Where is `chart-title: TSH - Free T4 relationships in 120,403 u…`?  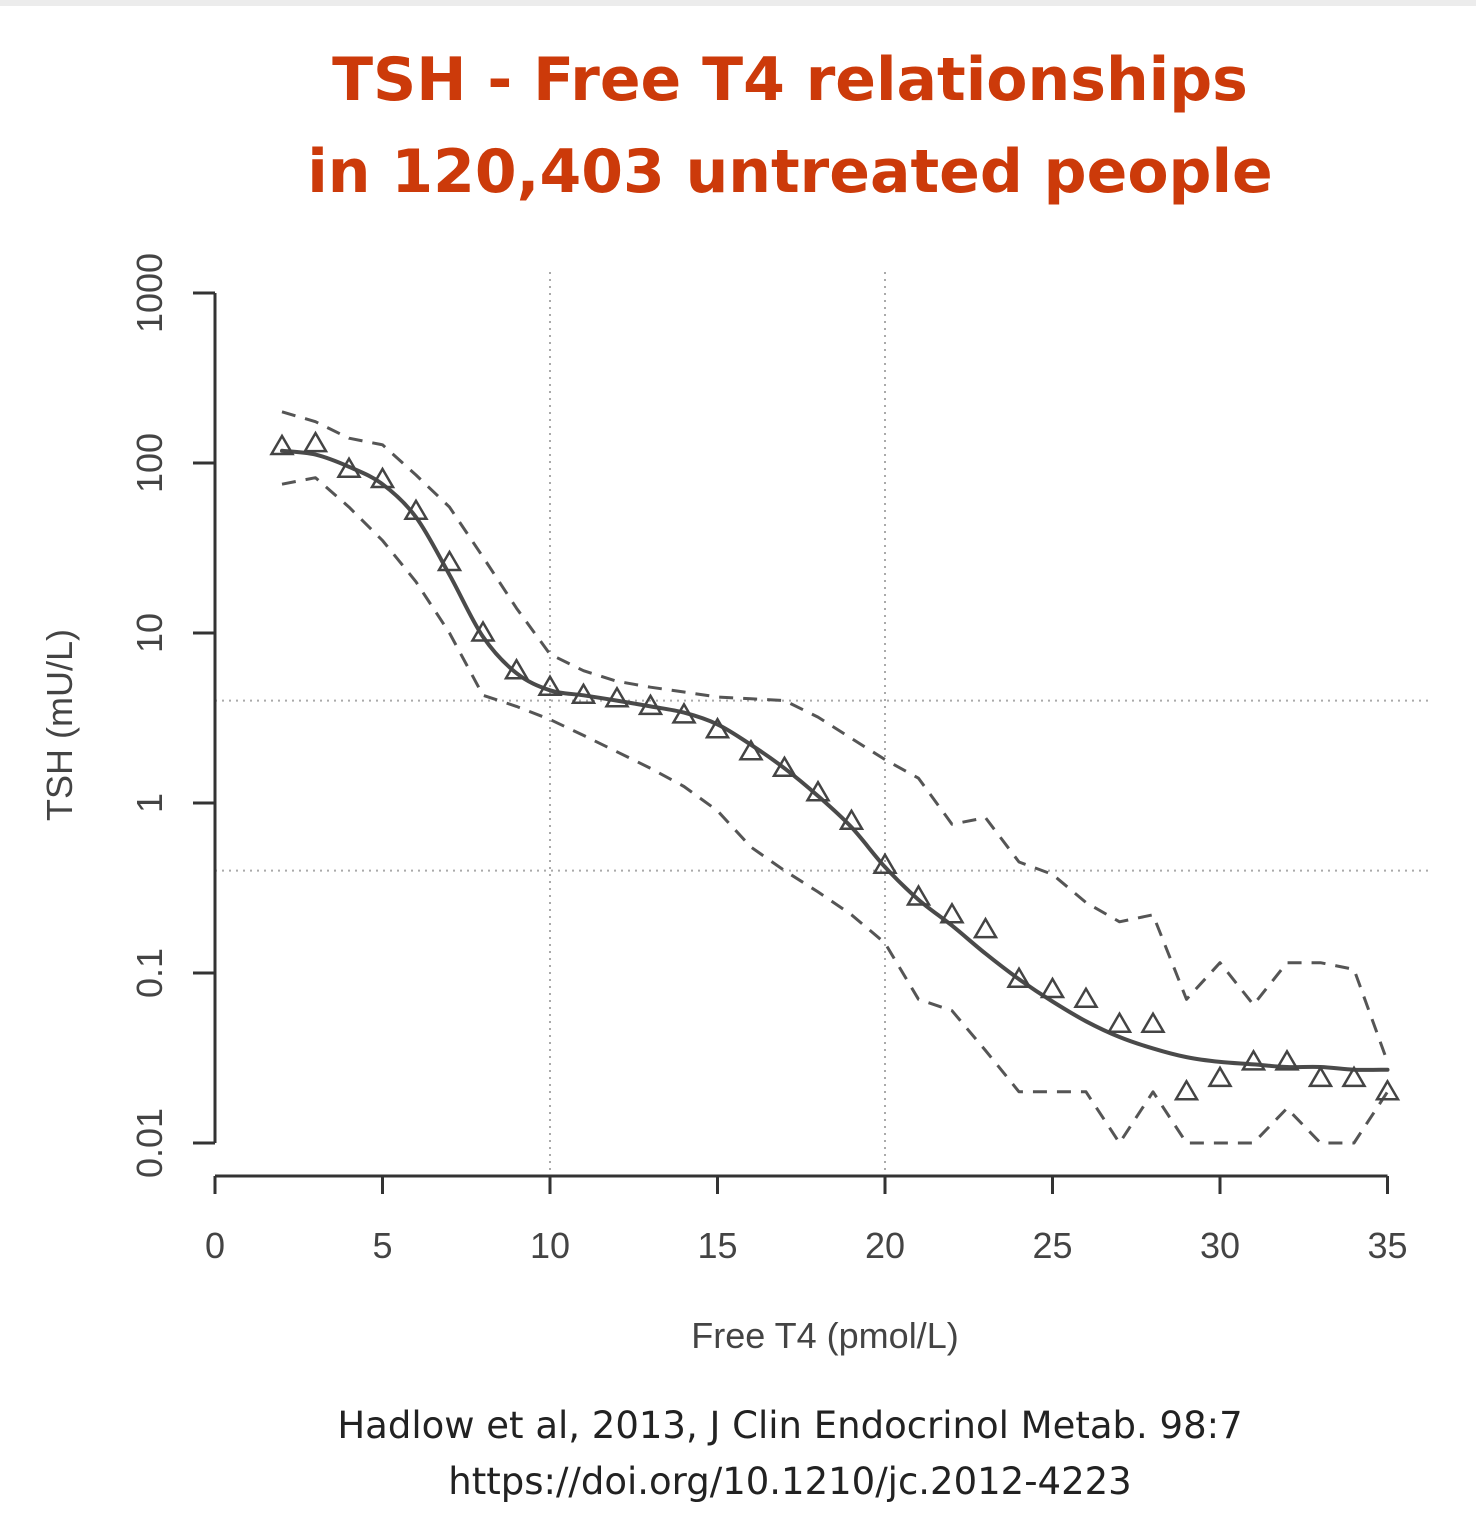 chart-title: TSH - Free T4 relationships in 120,403 u… is located at coordinates (738, 126).